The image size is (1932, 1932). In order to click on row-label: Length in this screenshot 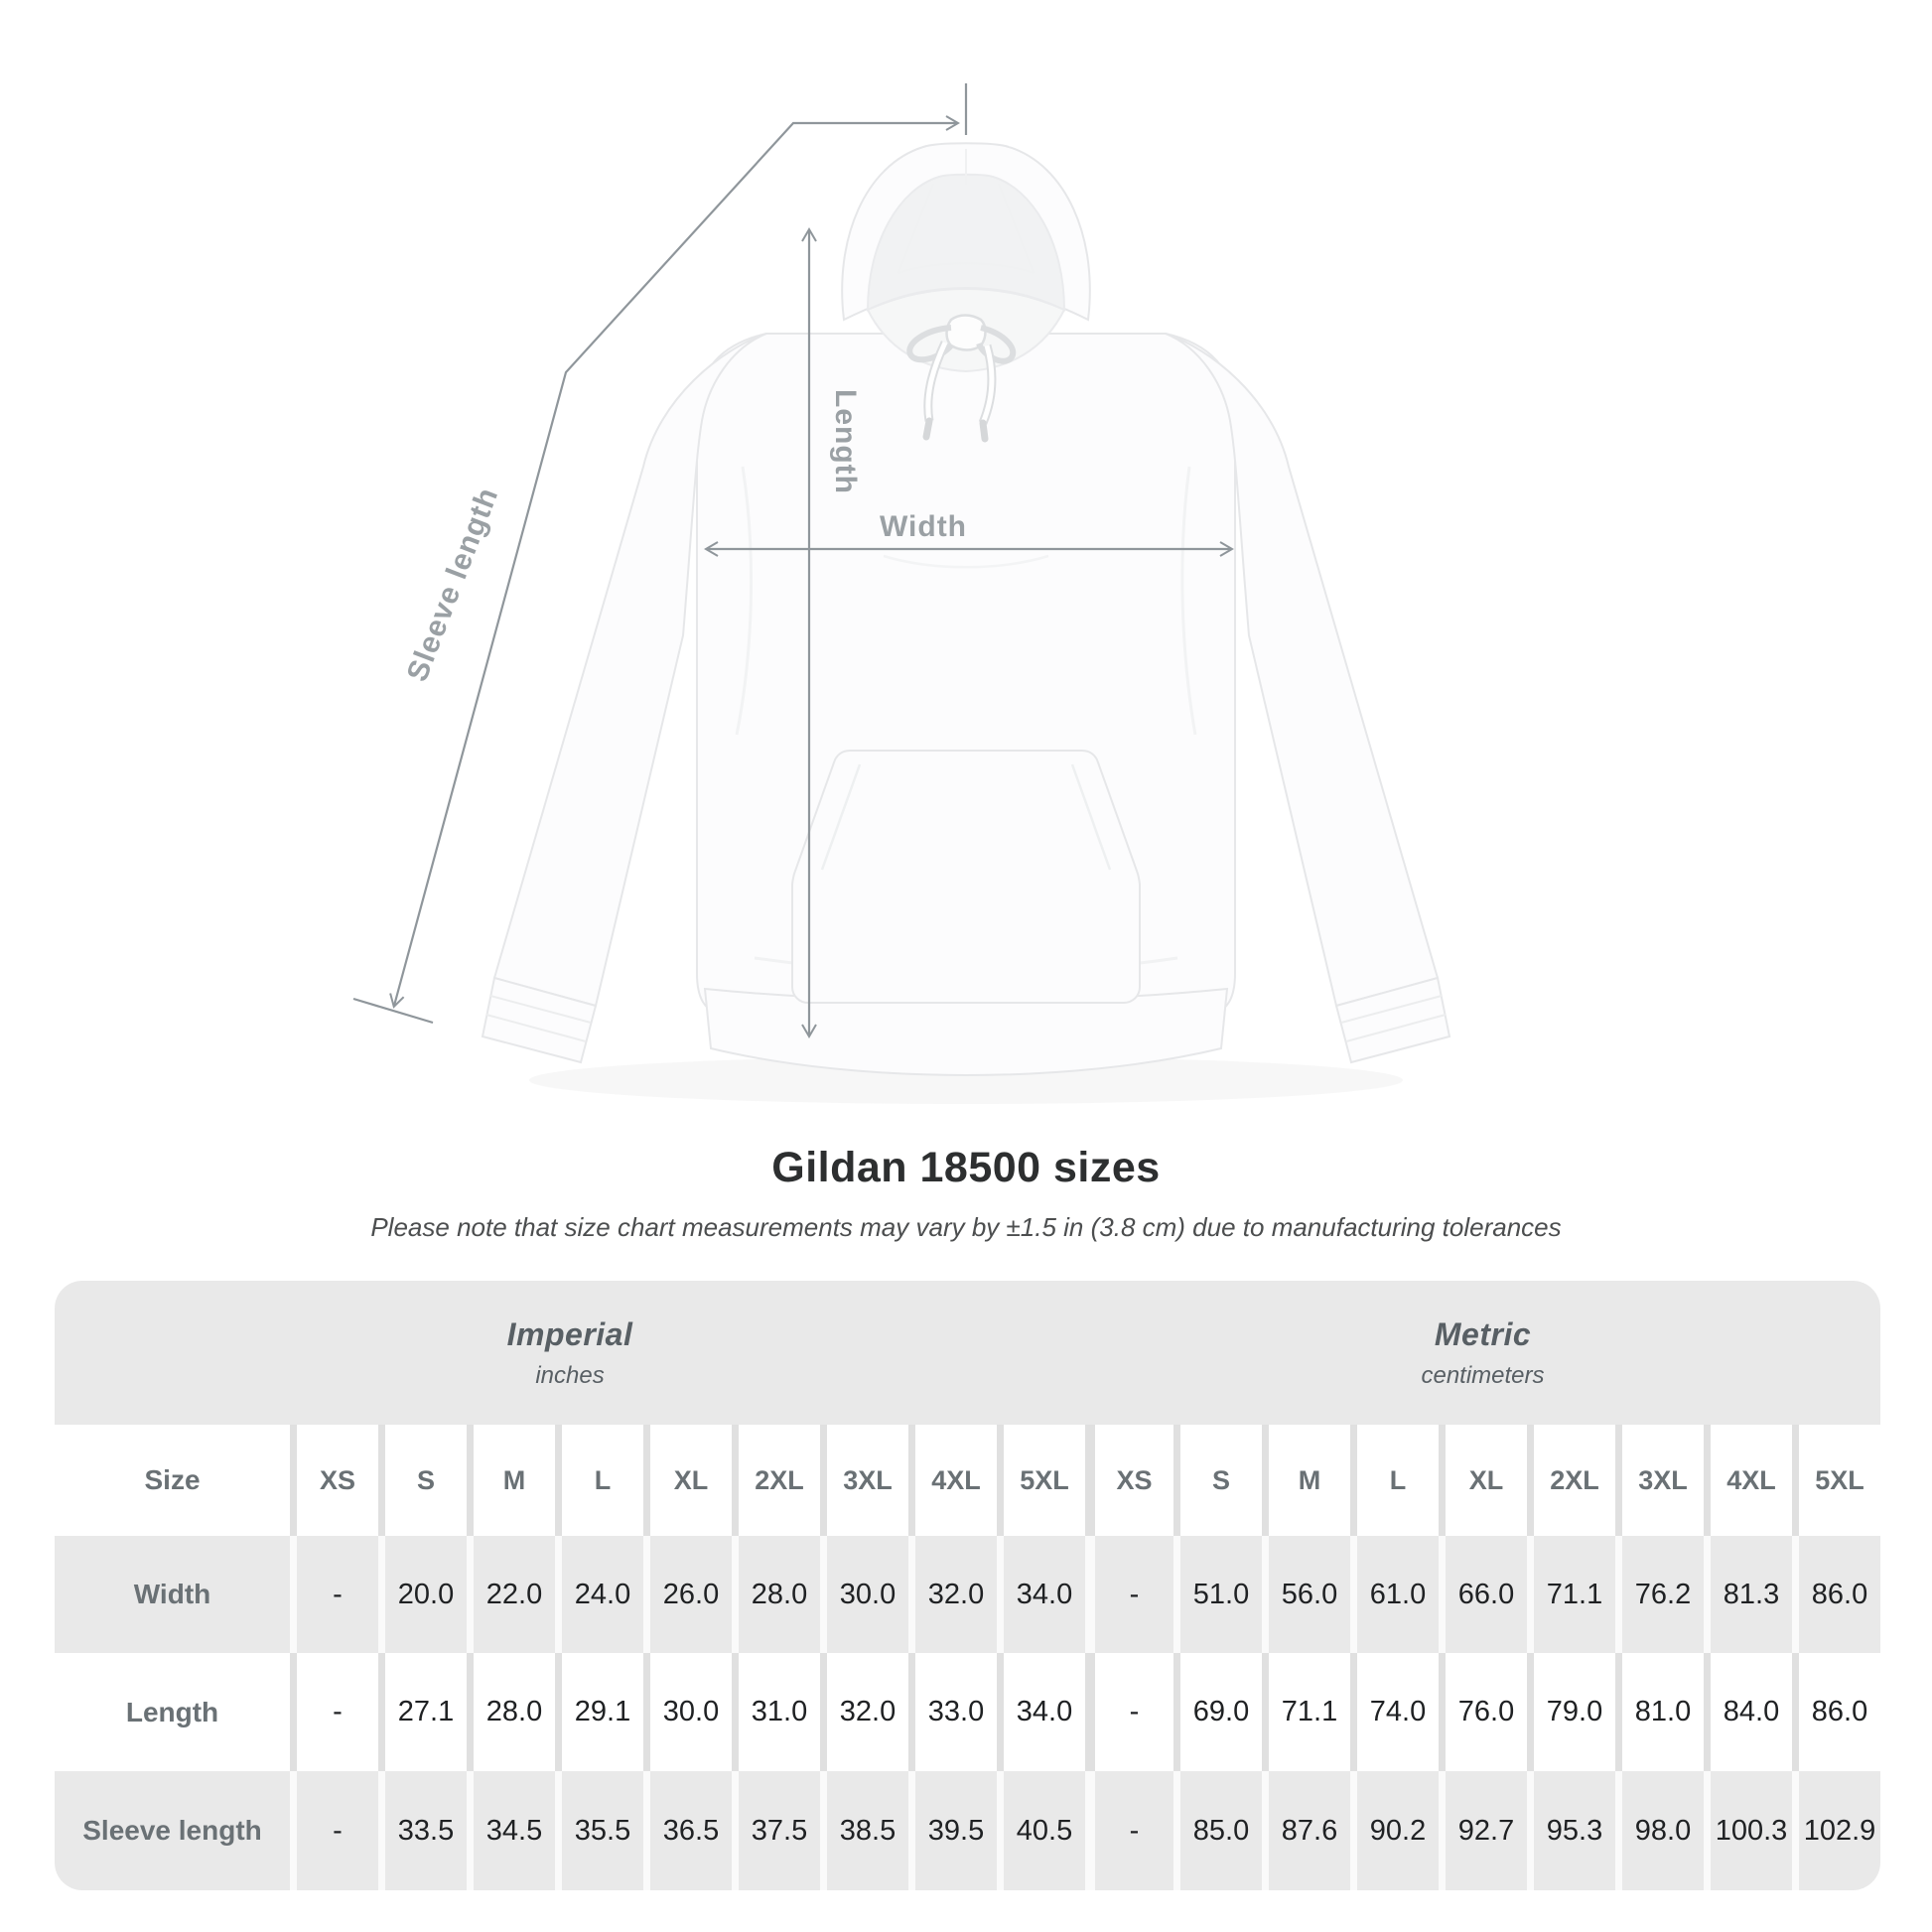, I will do `click(172, 1712)`.